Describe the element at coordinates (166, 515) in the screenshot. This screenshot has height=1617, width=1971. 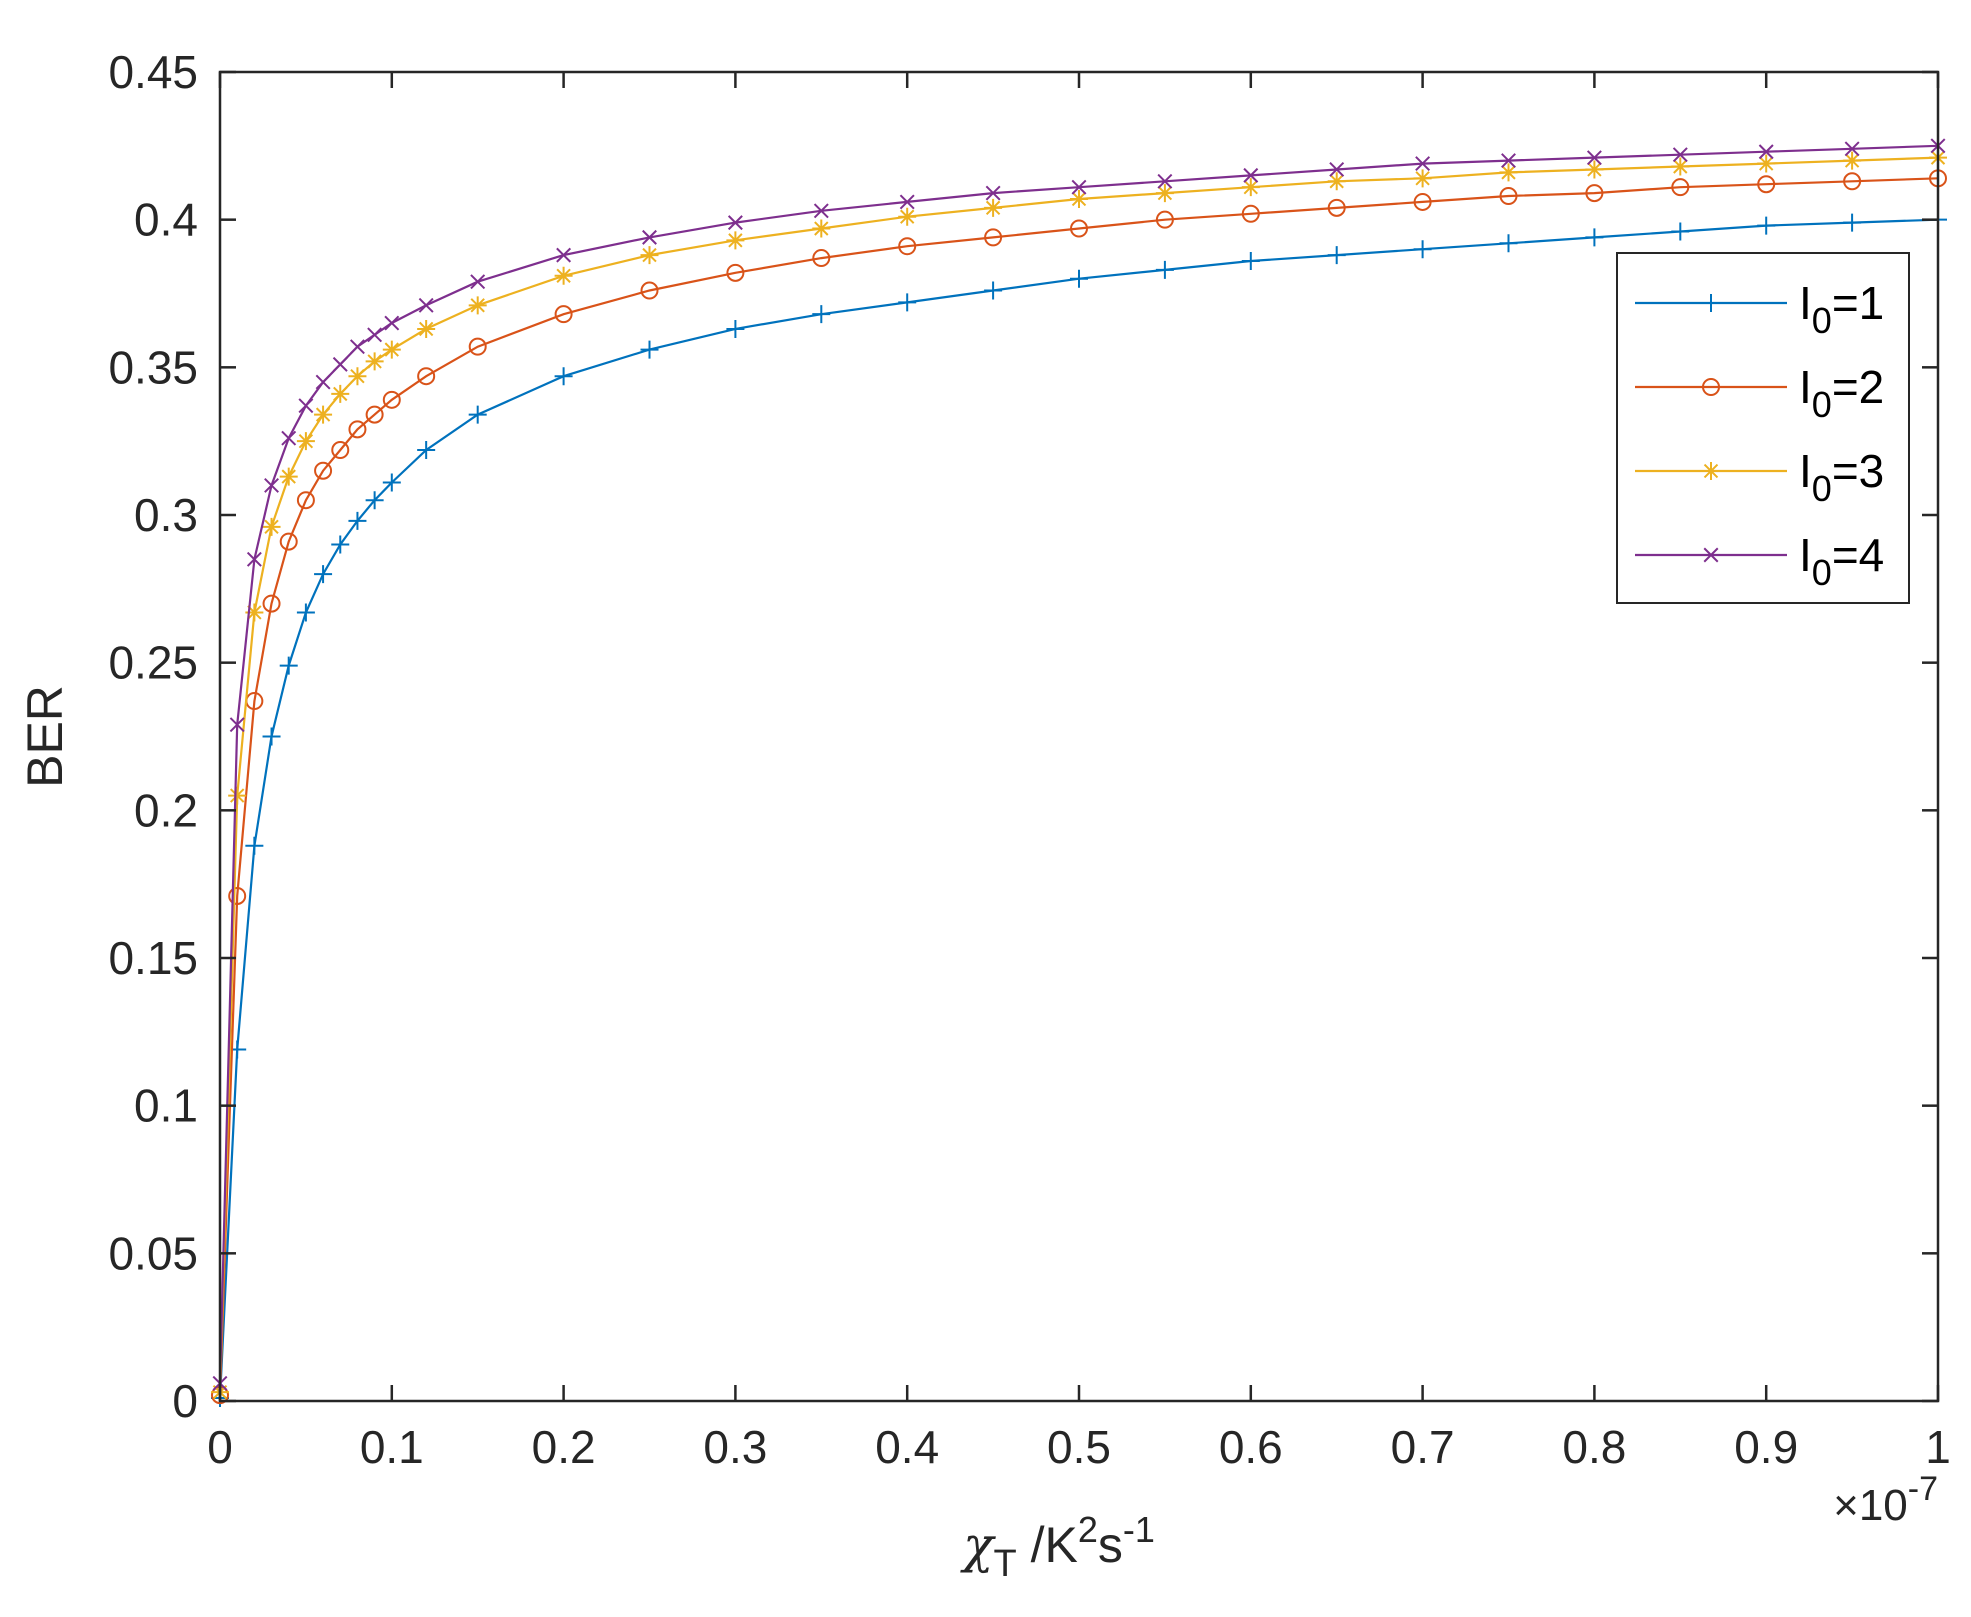
I see `y-tick-label: 0.3` at that location.